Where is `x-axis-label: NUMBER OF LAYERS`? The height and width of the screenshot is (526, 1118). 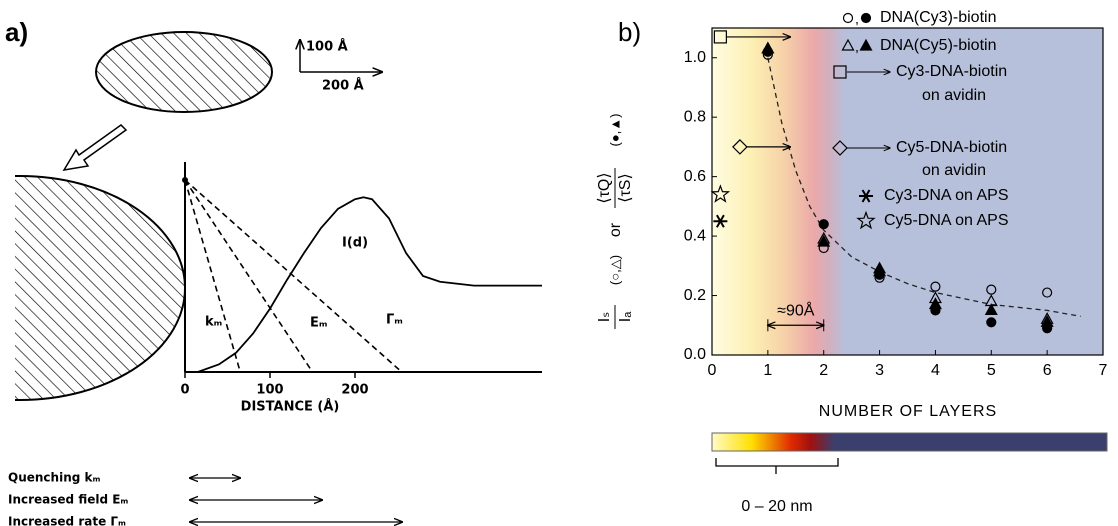 x-axis-label: NUMBER OF LAYERS is located at coordinates (908, 411).